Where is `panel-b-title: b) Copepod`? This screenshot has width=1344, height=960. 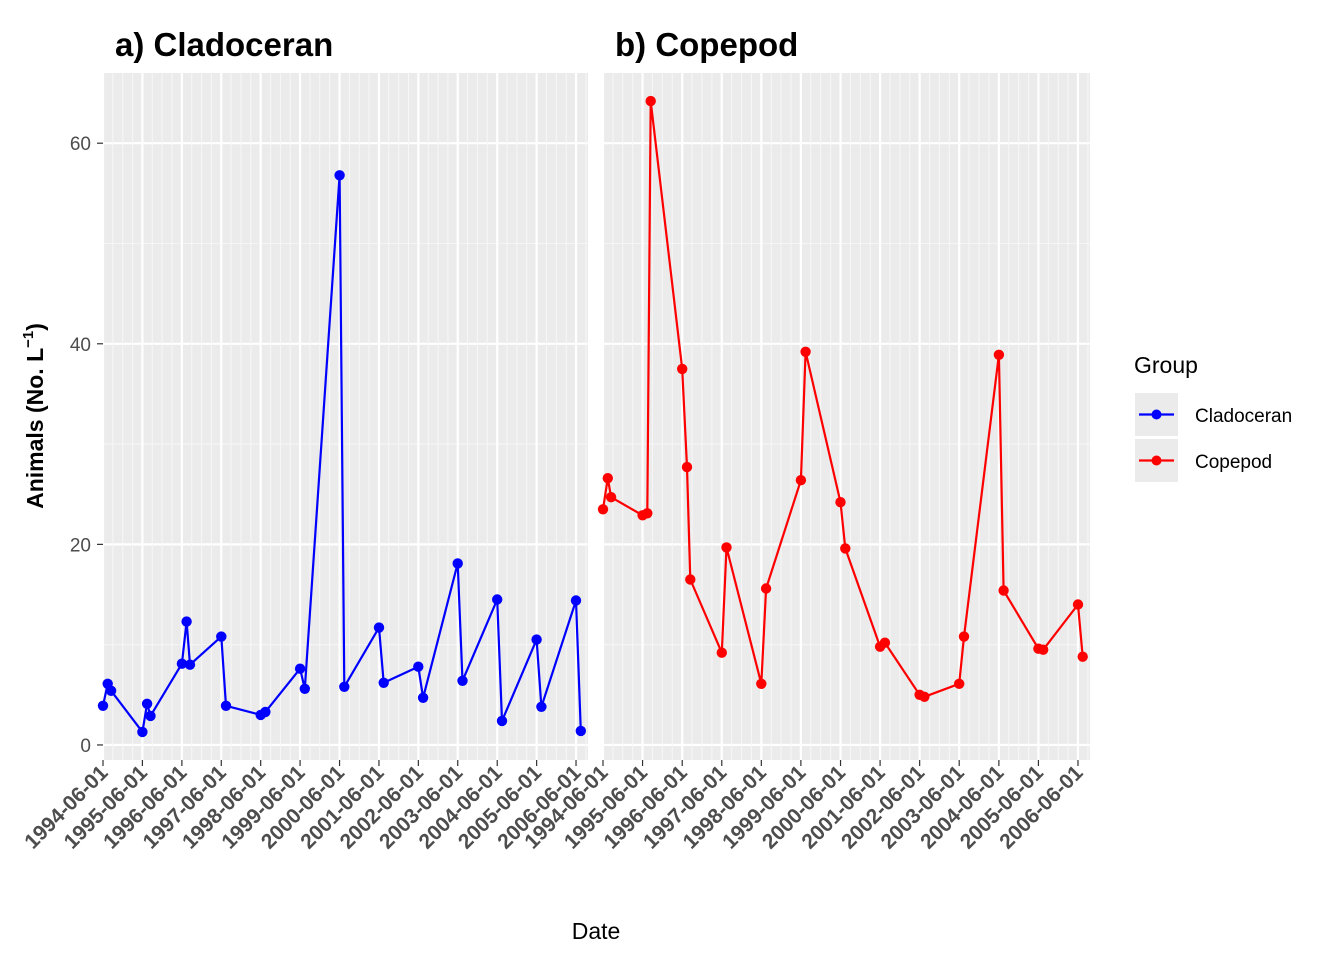
panel-b-title: b) Copepod is located at coordinates (706, 44).